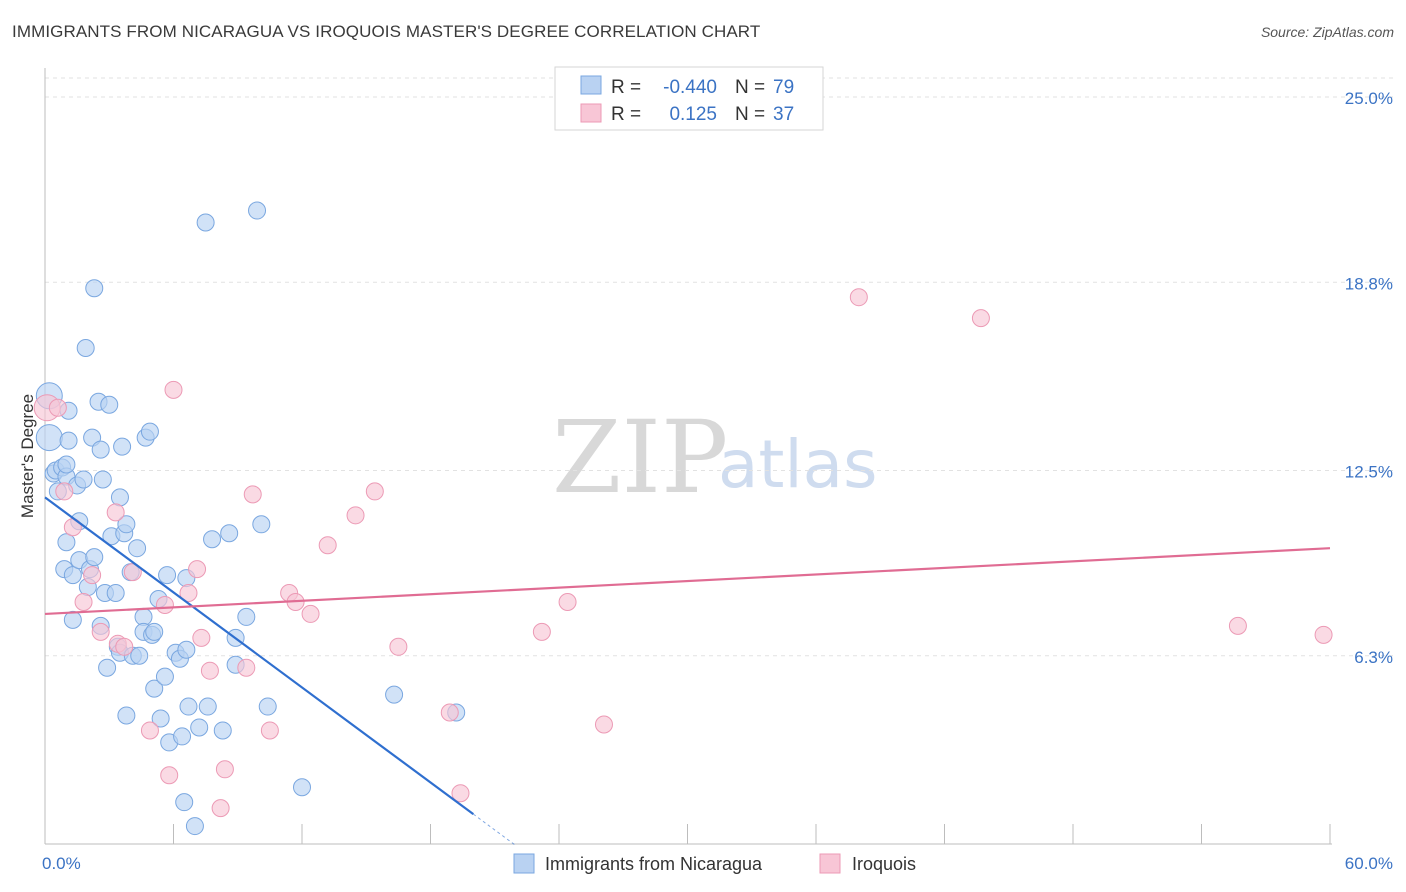 Image resolution: width=1406 pixels, height=892 pixels. What do you see at coordinates (591, 85) in the screenshot?
I see `legend-swatch-blue` at bounding box center [591, 85].